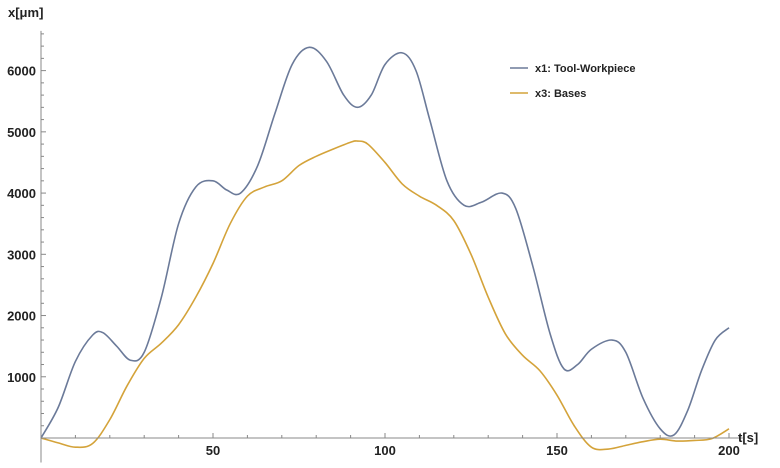 Image resolution: width=780 pixels, height=468 pixels. Describe the element at coordinates (407, 445) in the screenshot. I see `x-axis-ticks: 50 100 150 200` at that location.